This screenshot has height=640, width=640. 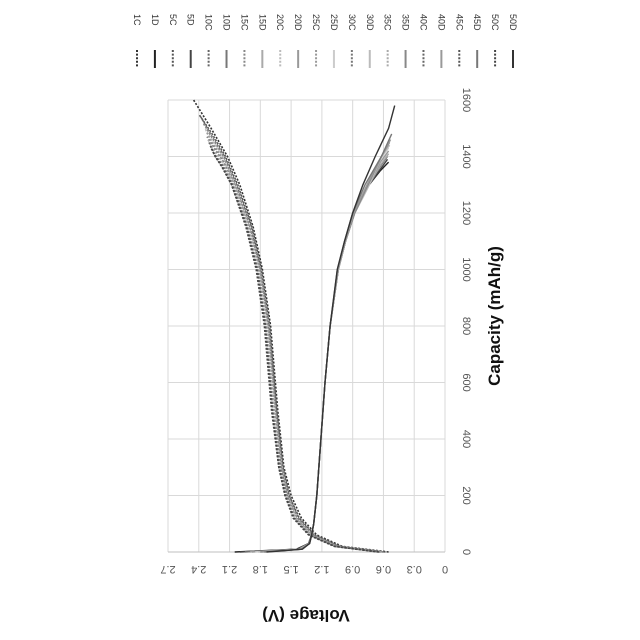 I want to click on series-line-5D, so click(x=314, y=355).